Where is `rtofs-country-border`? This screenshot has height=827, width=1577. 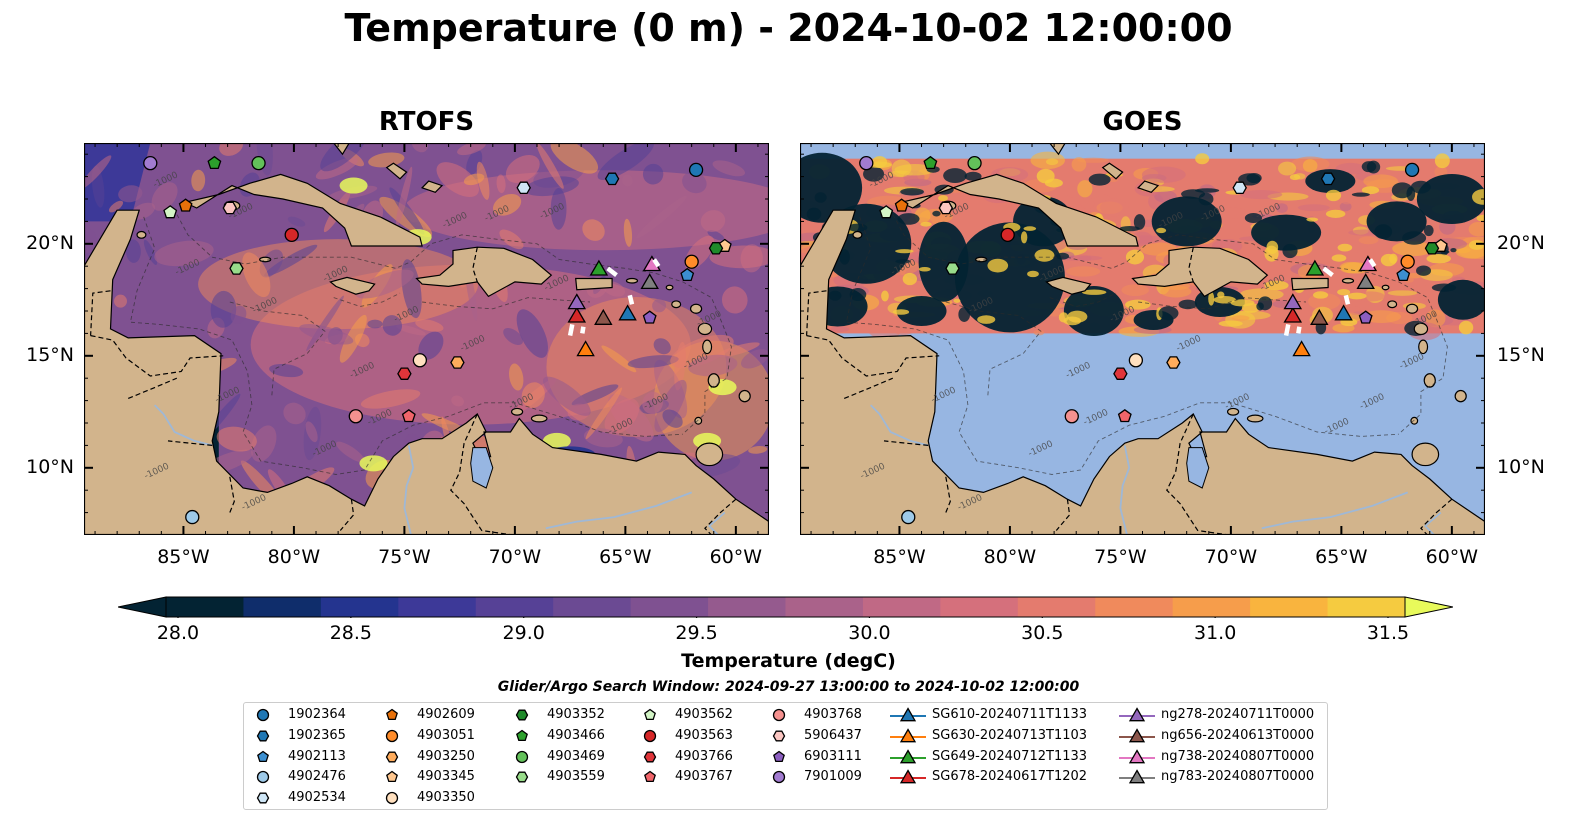 rtofs-country-border is located at coordinates (481, 474).